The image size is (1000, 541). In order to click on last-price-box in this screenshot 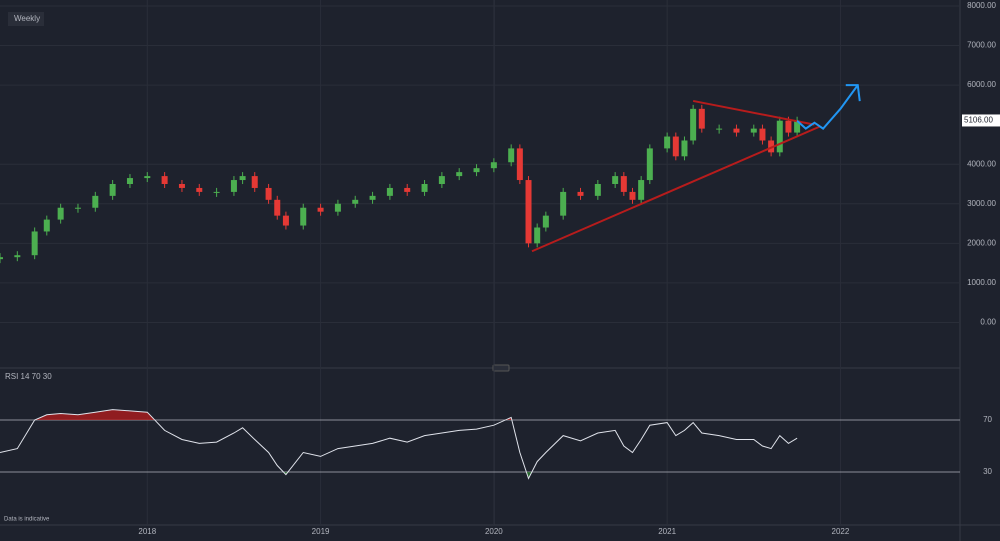, I will do `click(981, 120)`.